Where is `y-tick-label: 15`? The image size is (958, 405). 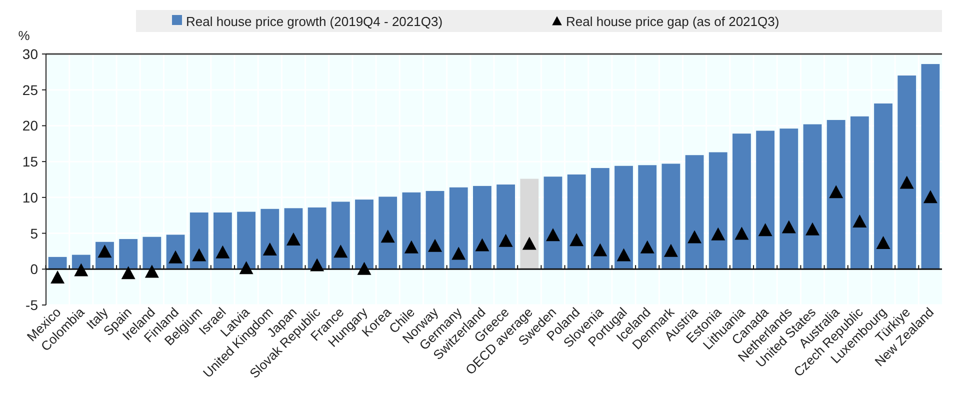 y-tick-label: 15 is located at coordinates (30, 162).